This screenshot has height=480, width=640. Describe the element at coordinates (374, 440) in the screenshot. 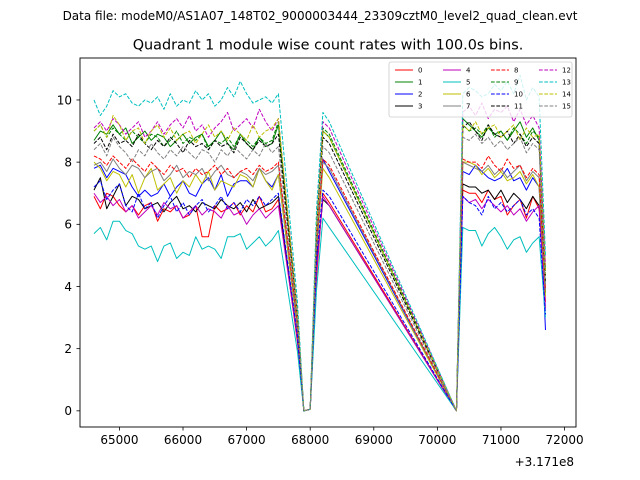

I see `x-tick-label: 69000` at that location.